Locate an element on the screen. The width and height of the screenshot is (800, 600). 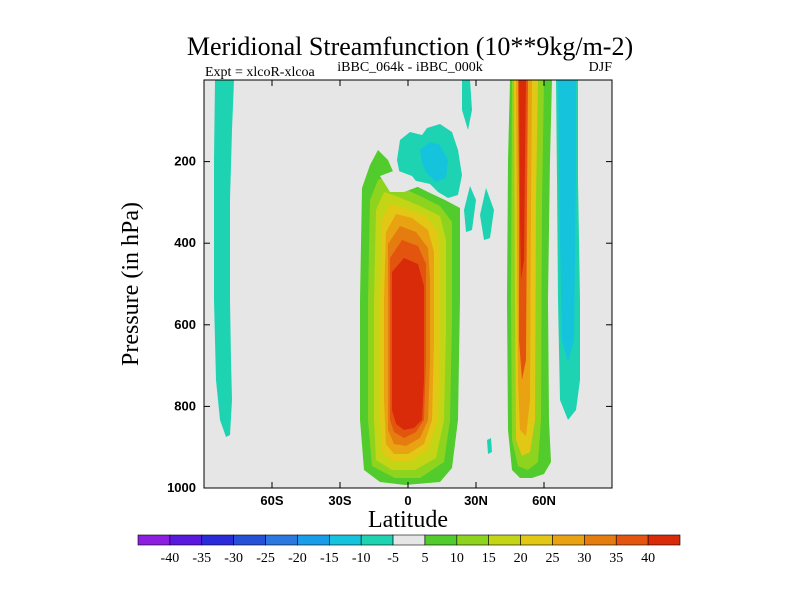
colorbar-label: 30 is located at coordinates (584, 558).